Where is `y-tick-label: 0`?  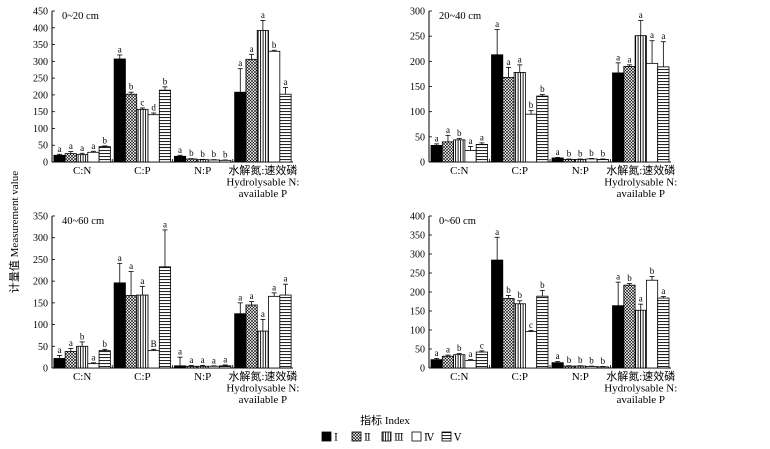
y-tick-label: 0 is located at coordinates (45, 163).